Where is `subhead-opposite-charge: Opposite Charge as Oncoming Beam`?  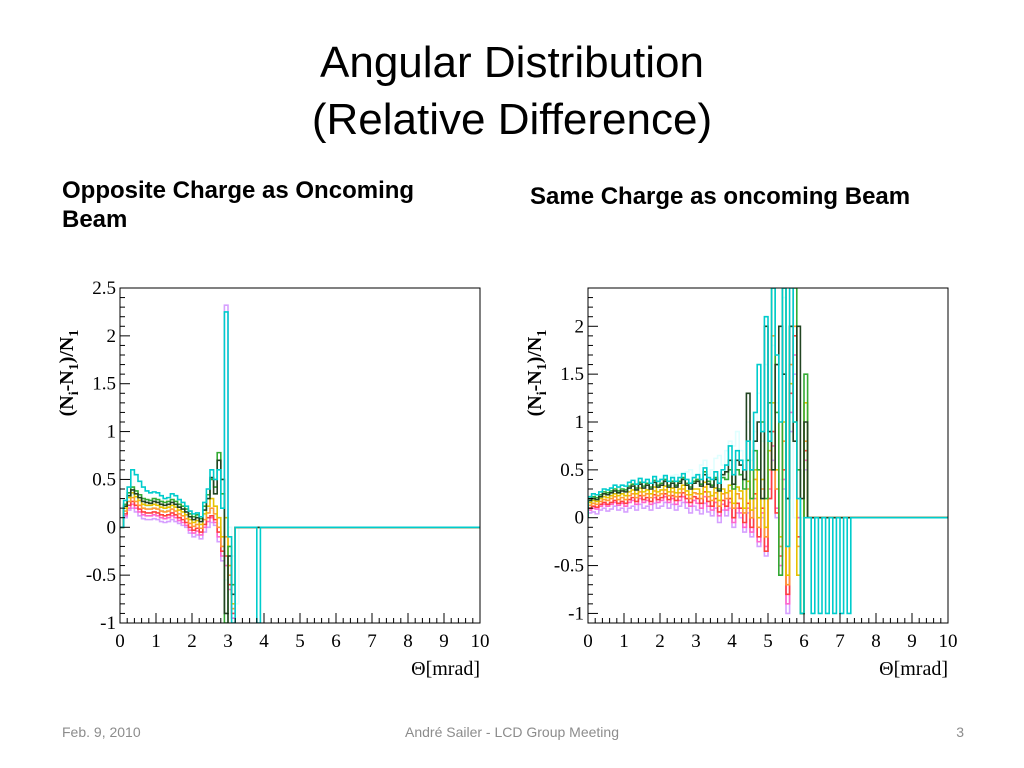 subhead-opposite-charge: Opposite Charge as Oncoming Beam is located at coordinates (238, 205).